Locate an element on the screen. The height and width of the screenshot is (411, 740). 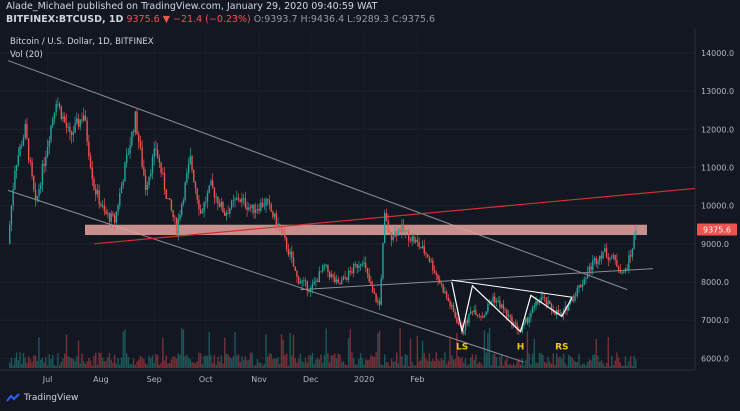
ohlc-low: L:9289.3 is located at coordinates (368, 19).